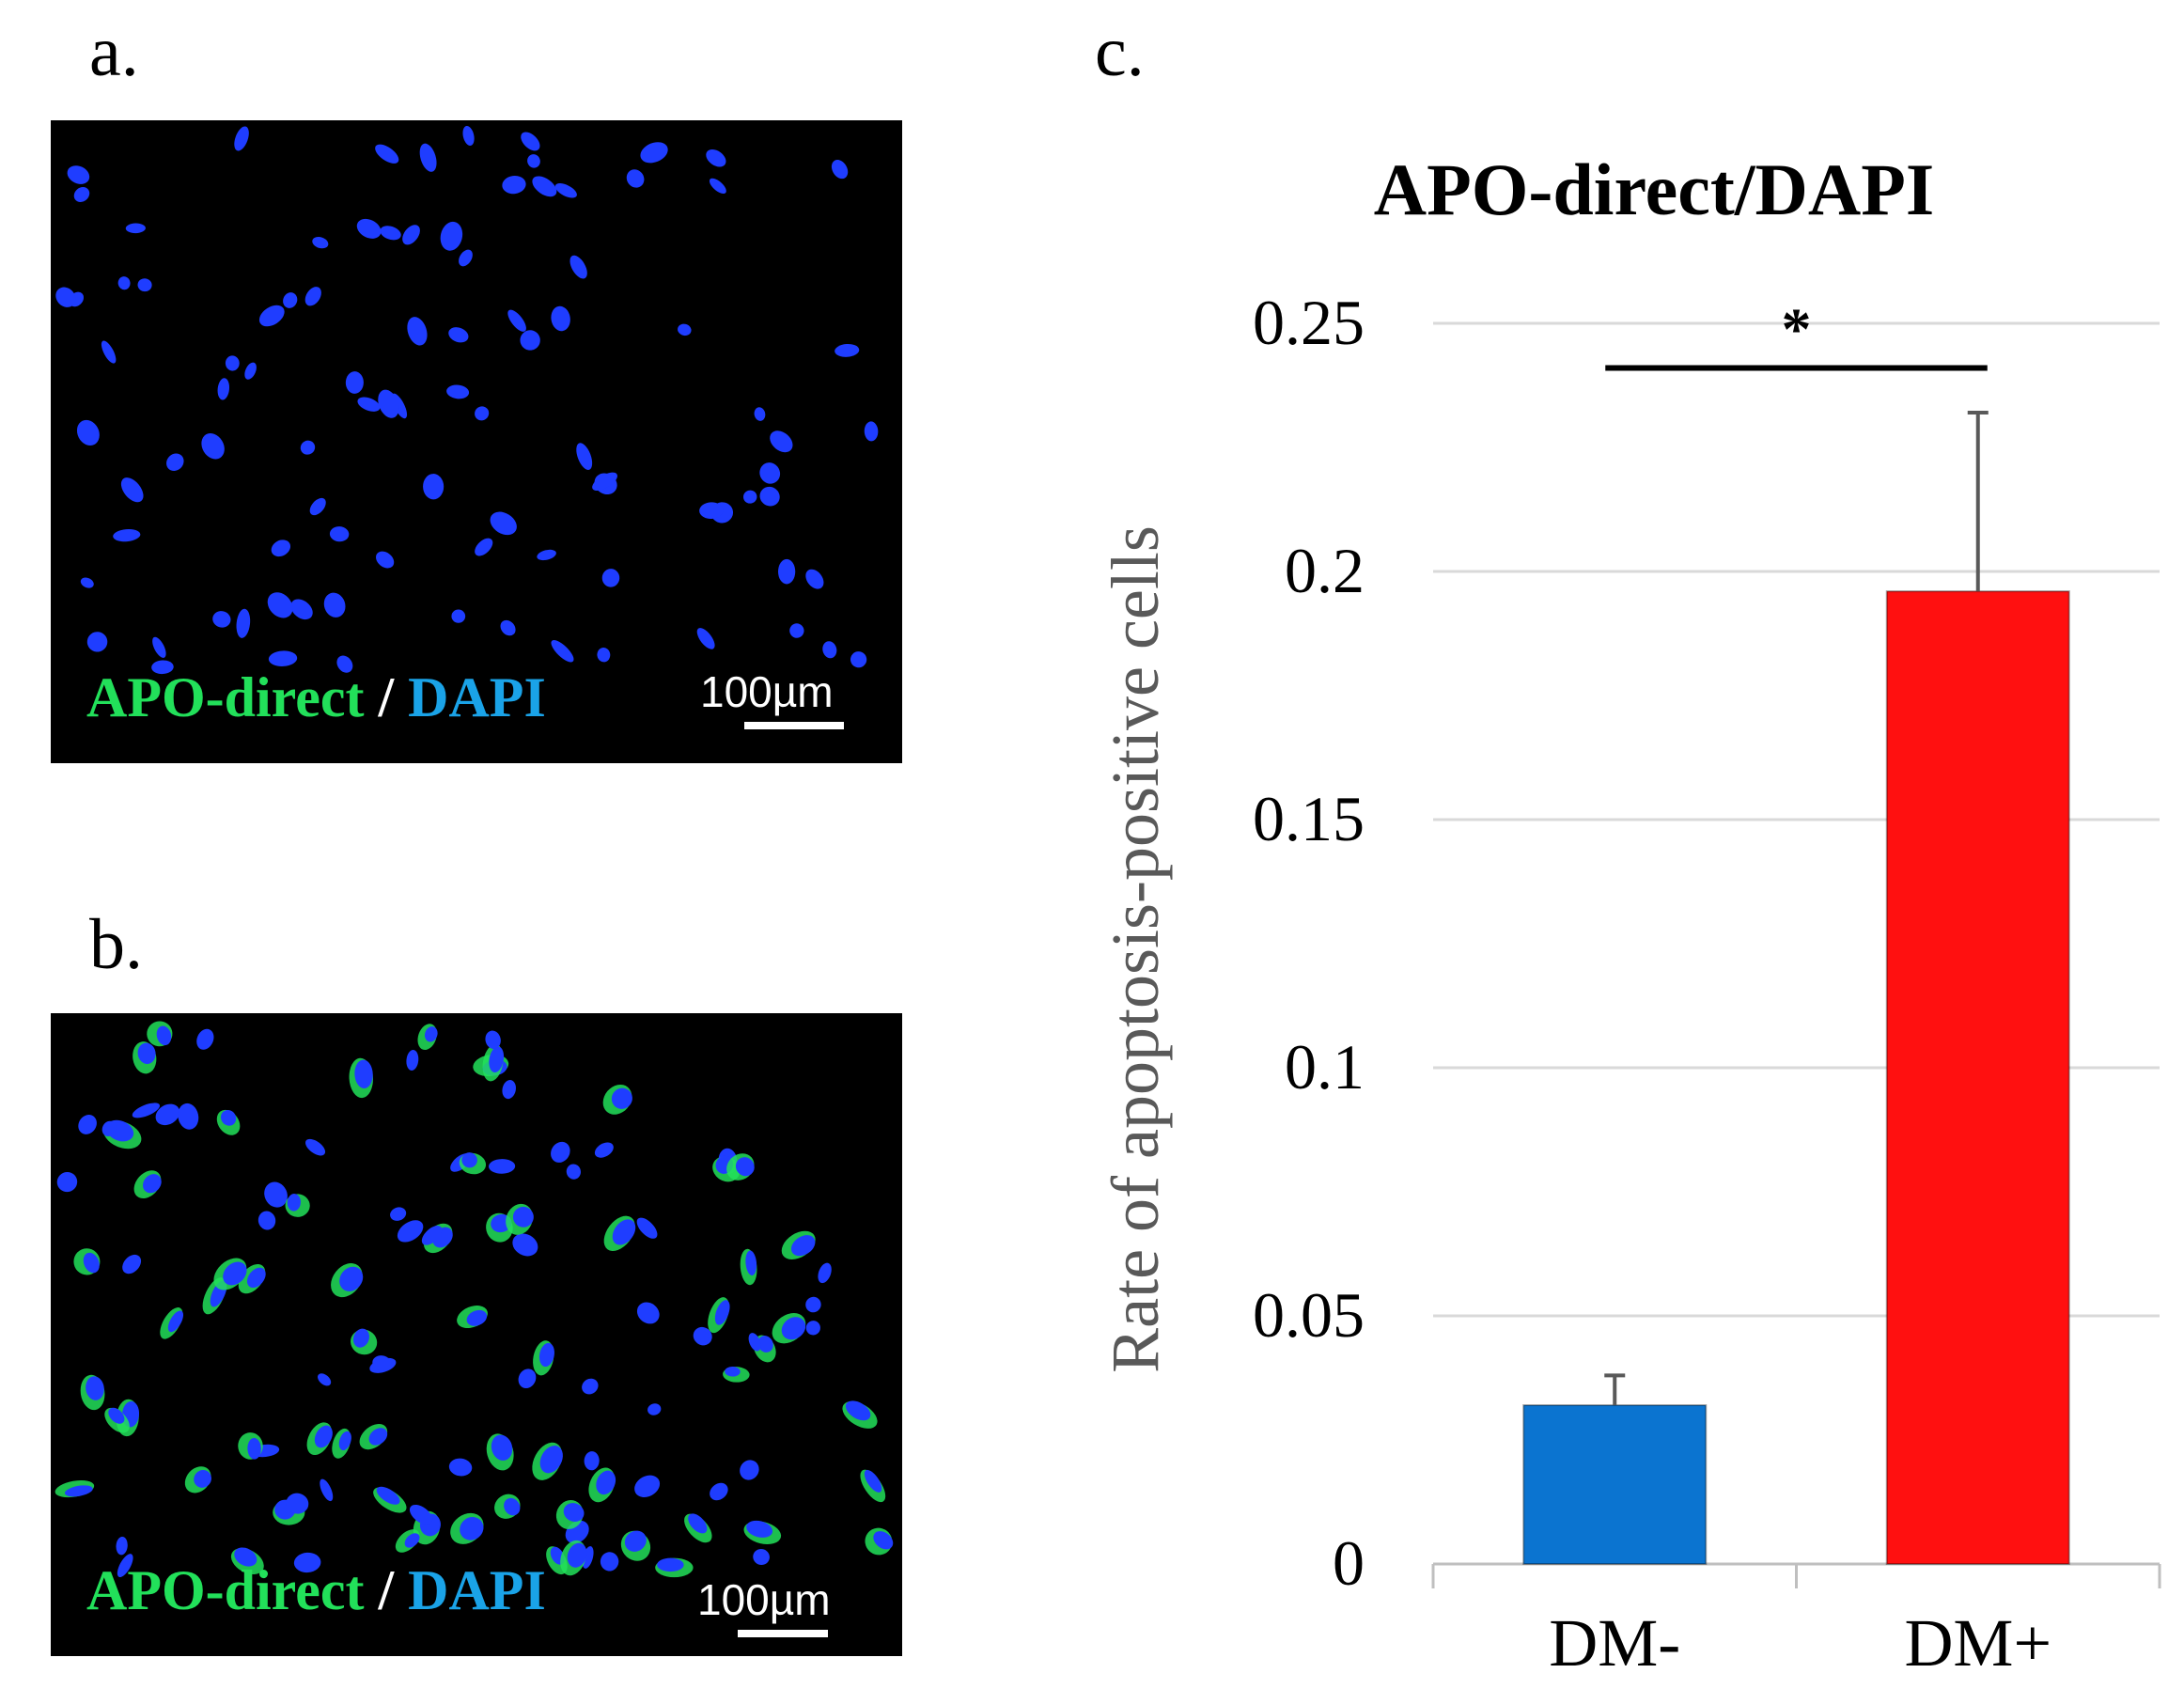 This screenshot has height=1689, width=2184. I want to click on micrograph-b-scale-bar, so click(783, 1633).